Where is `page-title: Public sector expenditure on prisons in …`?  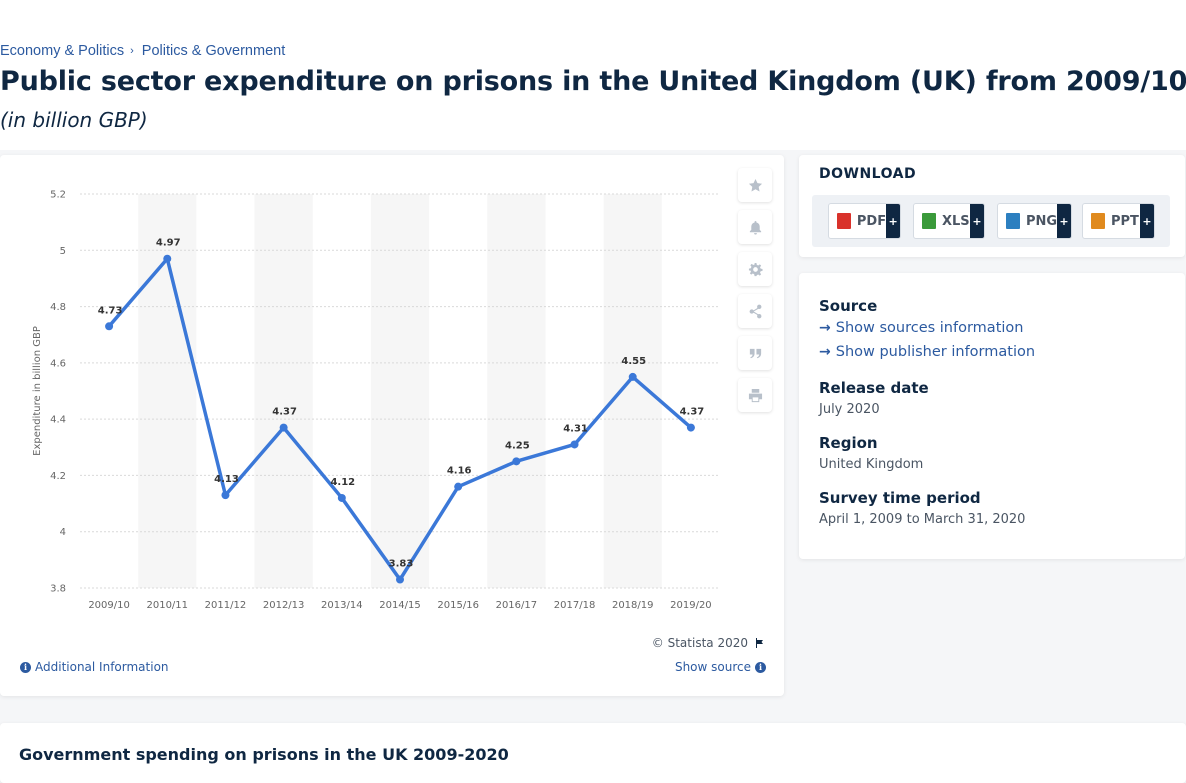 page-title: Public sector expenditure on prisons in … is located at coordinates (593, 81).